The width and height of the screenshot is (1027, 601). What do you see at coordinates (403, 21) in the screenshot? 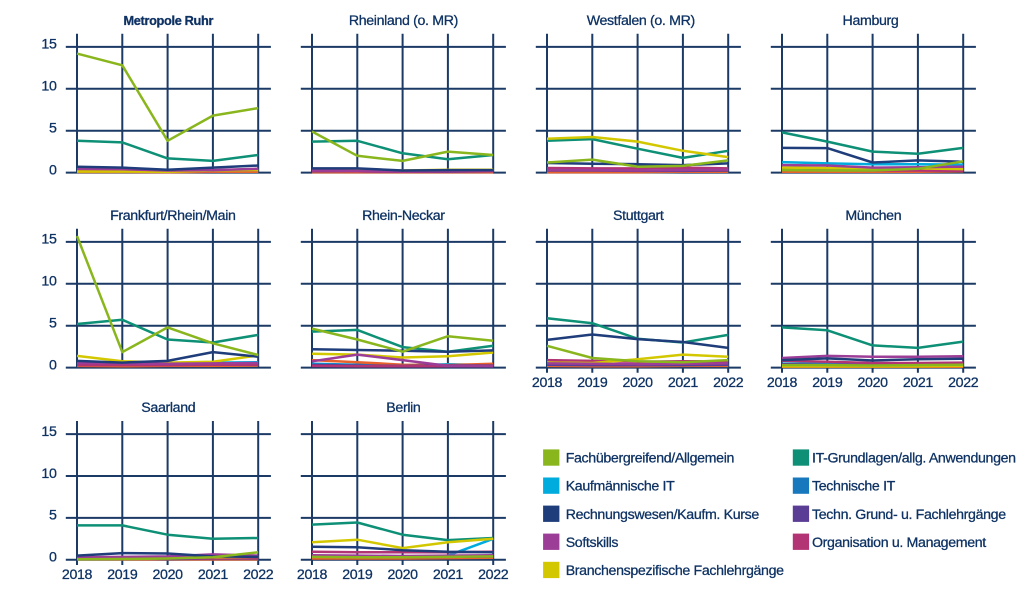
I see `svg-text: Rheinland (o. MR)` at bounding box center [403, 21].